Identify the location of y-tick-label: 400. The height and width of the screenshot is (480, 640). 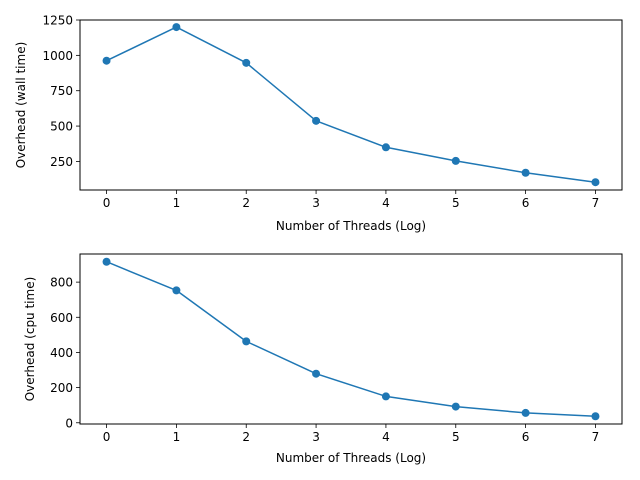
(61, 353).